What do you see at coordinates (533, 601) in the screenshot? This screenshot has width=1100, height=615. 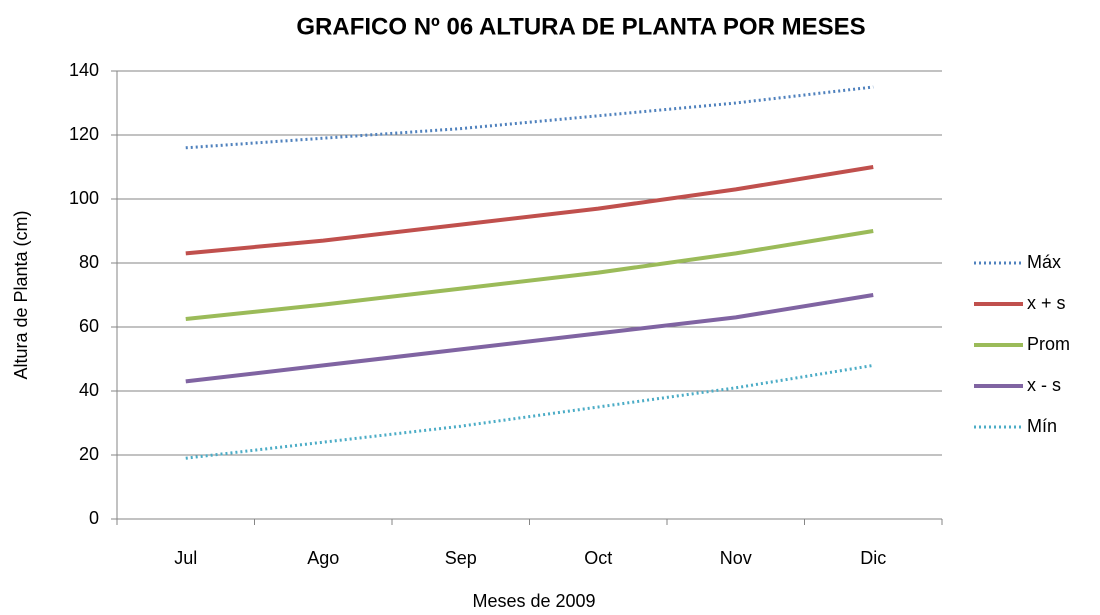 I see `x-axis-label: Meses de 2009` at bounding box center [533, 601].